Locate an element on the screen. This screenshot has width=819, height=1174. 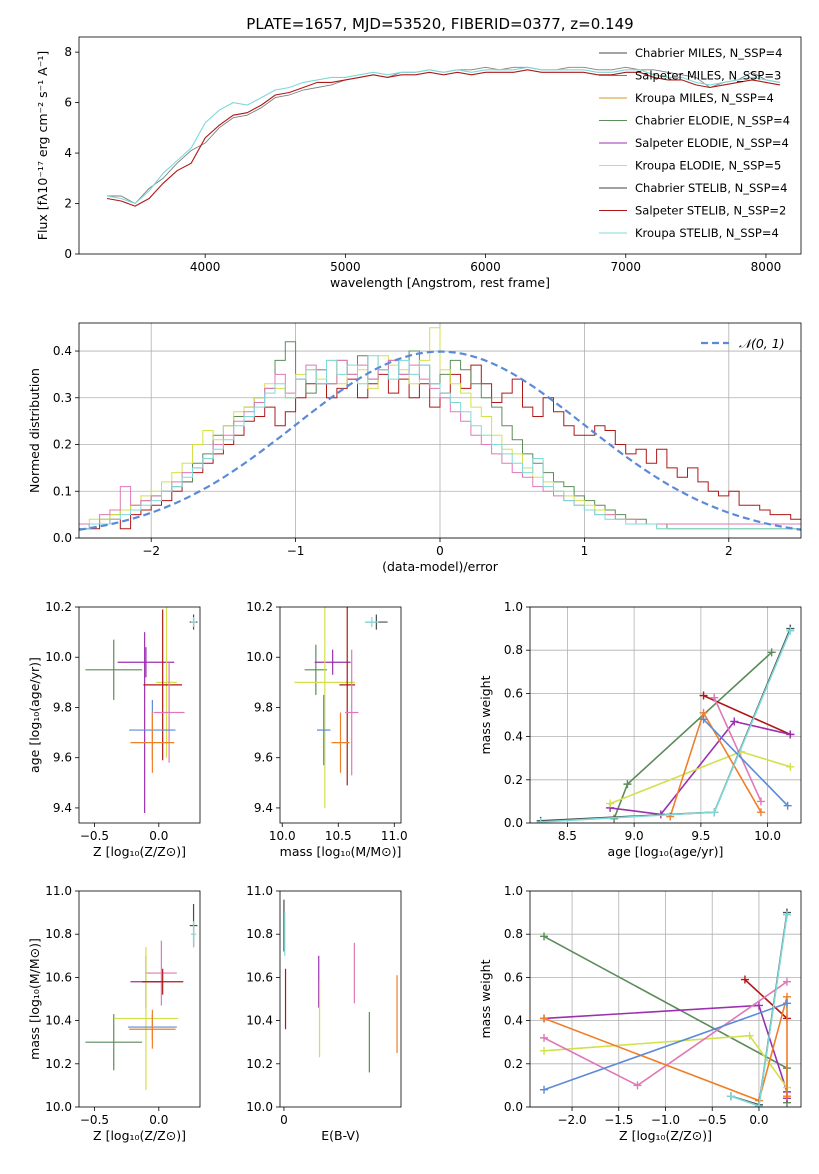
x-tick-label: −2 is located at coordinates (151, 551).